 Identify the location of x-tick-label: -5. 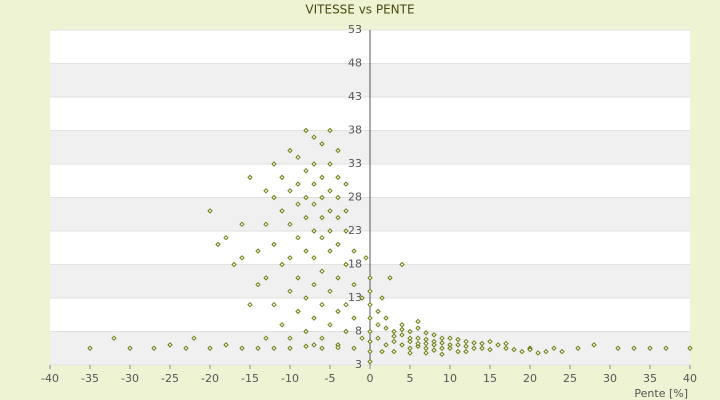
(330, 378).